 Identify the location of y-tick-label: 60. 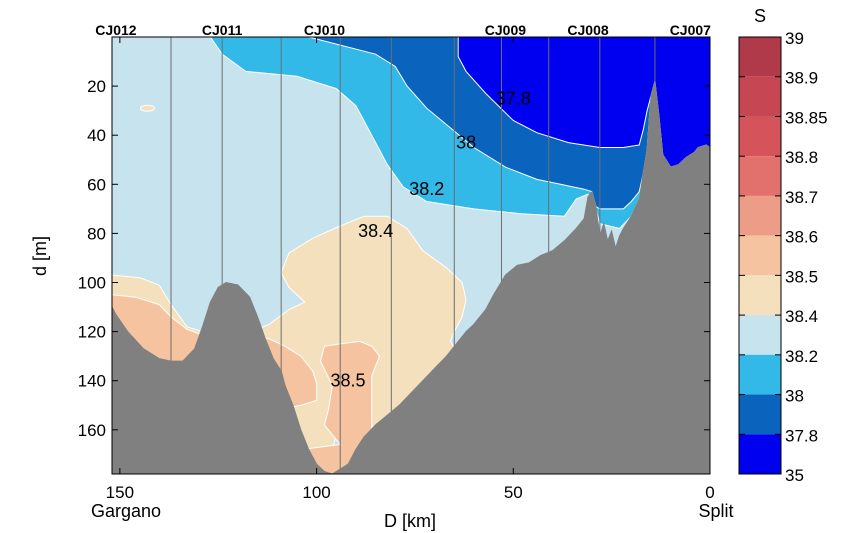
(96, 184).